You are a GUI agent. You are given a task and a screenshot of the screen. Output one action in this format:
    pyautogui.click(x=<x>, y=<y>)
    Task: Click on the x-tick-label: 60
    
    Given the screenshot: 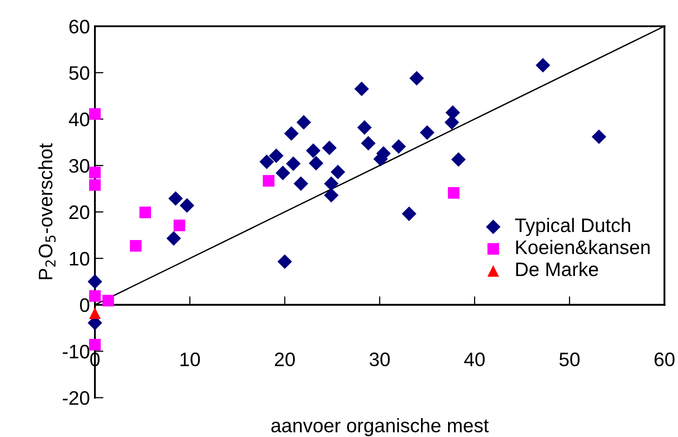 What is the action you would take?
    pyautogui.click(x=664, y=359)
    